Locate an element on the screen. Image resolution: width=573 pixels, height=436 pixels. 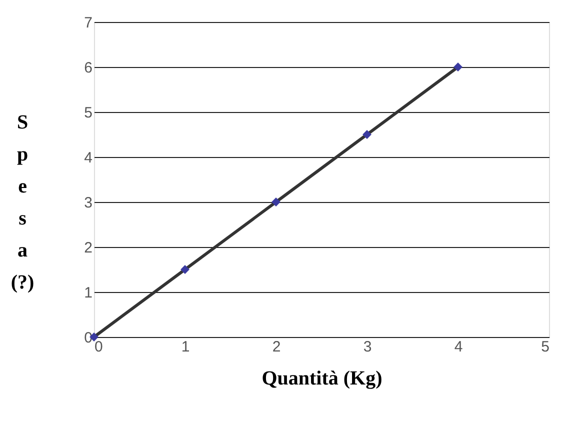
x-tick-label: 0 is located at coordinates (98, 347).